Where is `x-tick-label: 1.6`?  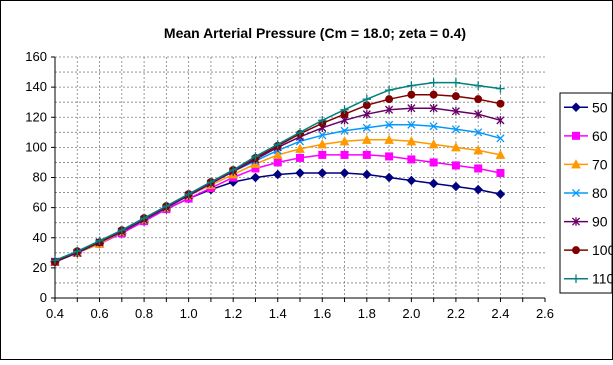
x-tick-label: 1.6 is located at coordinates (322, 313).